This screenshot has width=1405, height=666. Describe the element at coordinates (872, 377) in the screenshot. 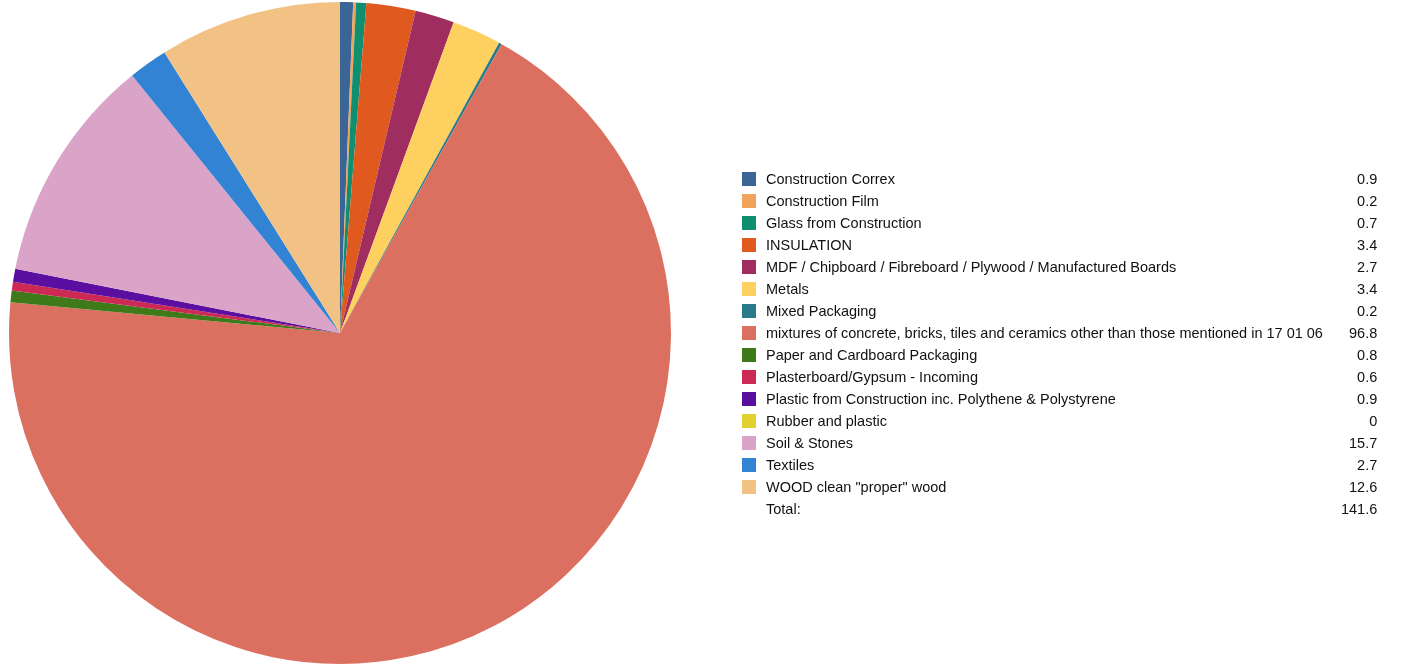

I see `legend-label: Plasterboard/Gypsum - Incoming` at that location.